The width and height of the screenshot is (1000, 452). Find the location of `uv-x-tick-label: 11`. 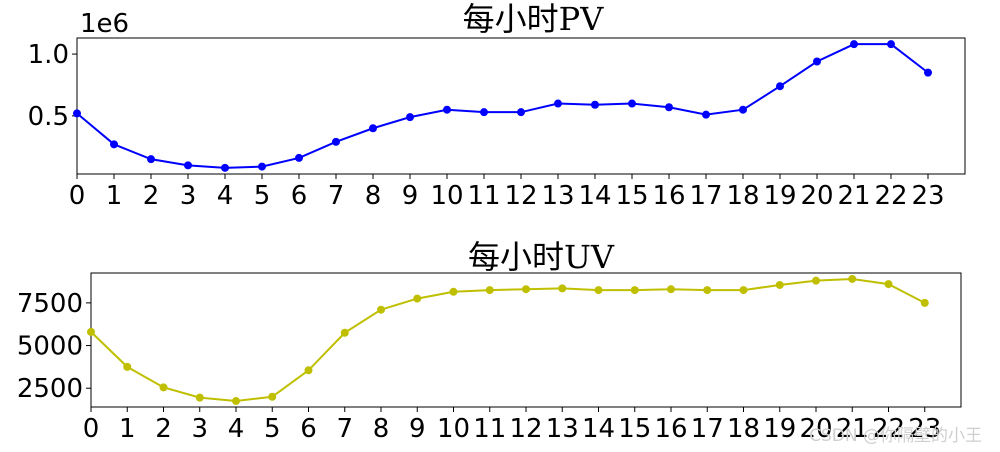

uv-x-tick-label: 11 is located at coordinates (489, 429).